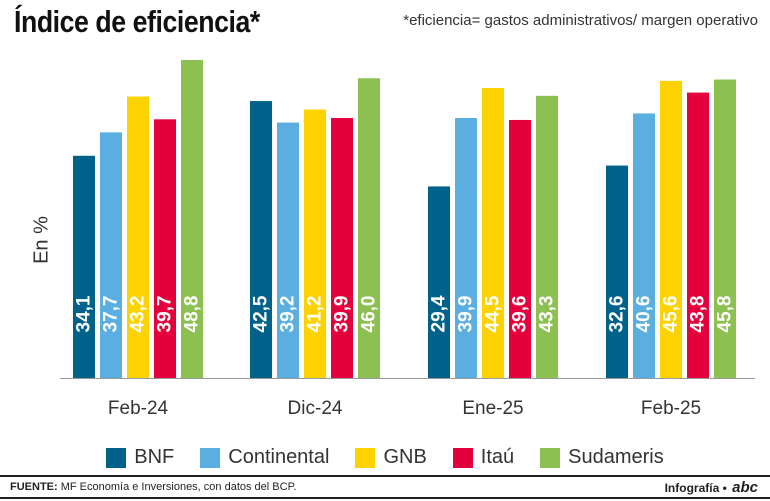  What do you see at coordinates (315, 314) in the screenshot?
I see `data-label: 41,2` at bounding box center [315, 314].